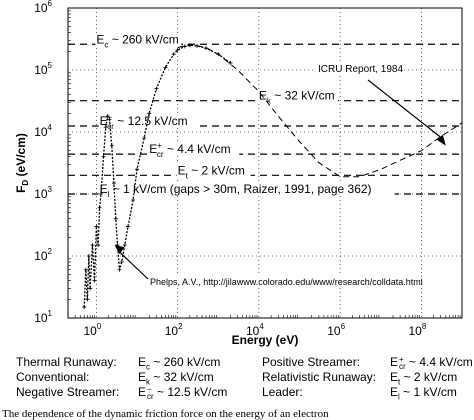  Describe the element at coordinates (43, 69) in the screenshot. I see `y-tick-label: 10⁵` at that location.